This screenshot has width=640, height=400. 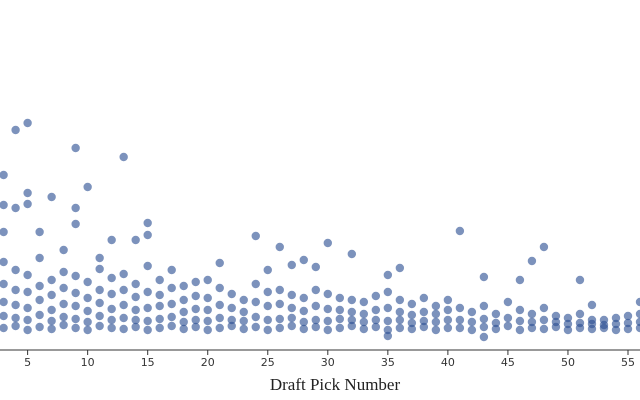 I want to click on x-tick-label: 15, so click(x=148, y=362).